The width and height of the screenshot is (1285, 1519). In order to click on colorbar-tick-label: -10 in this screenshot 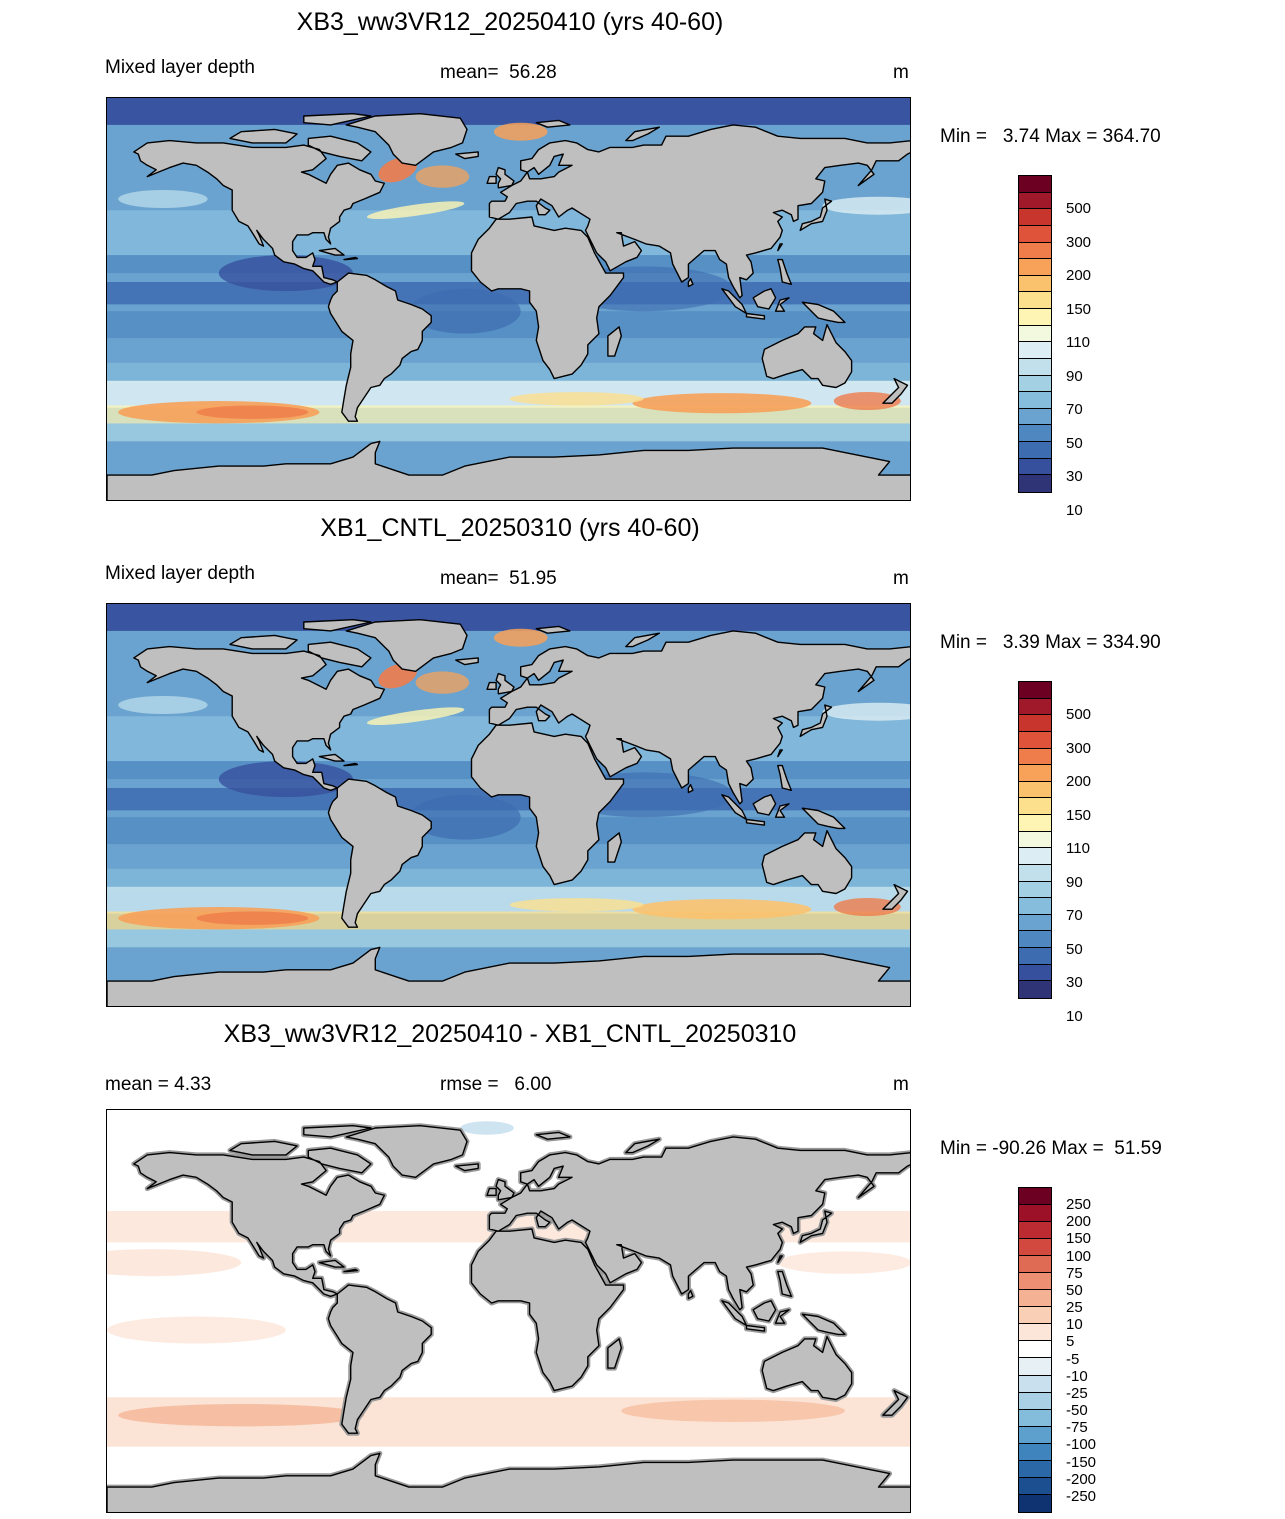, I will do `click(1077, 1376)`.